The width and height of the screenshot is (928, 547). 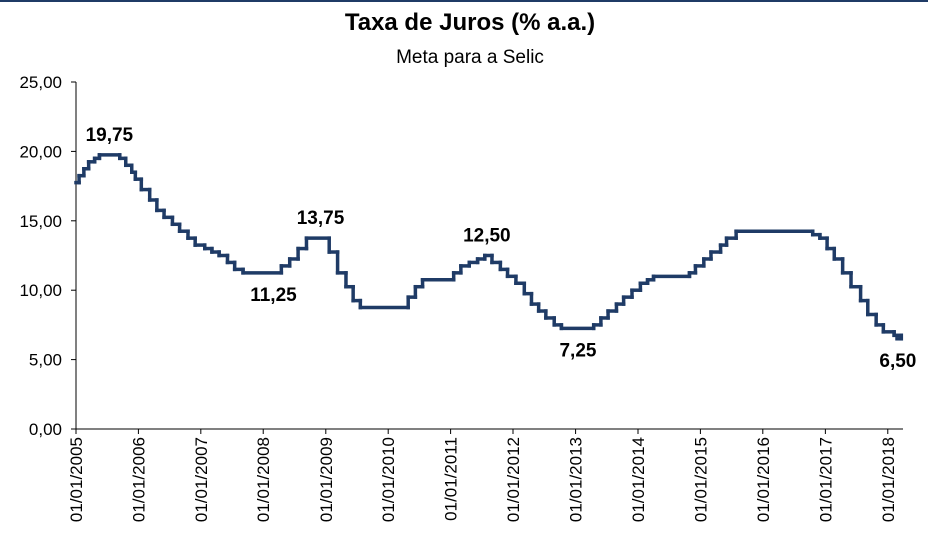 I want to click on annotation: 7,25, so click(x=577, y=350).